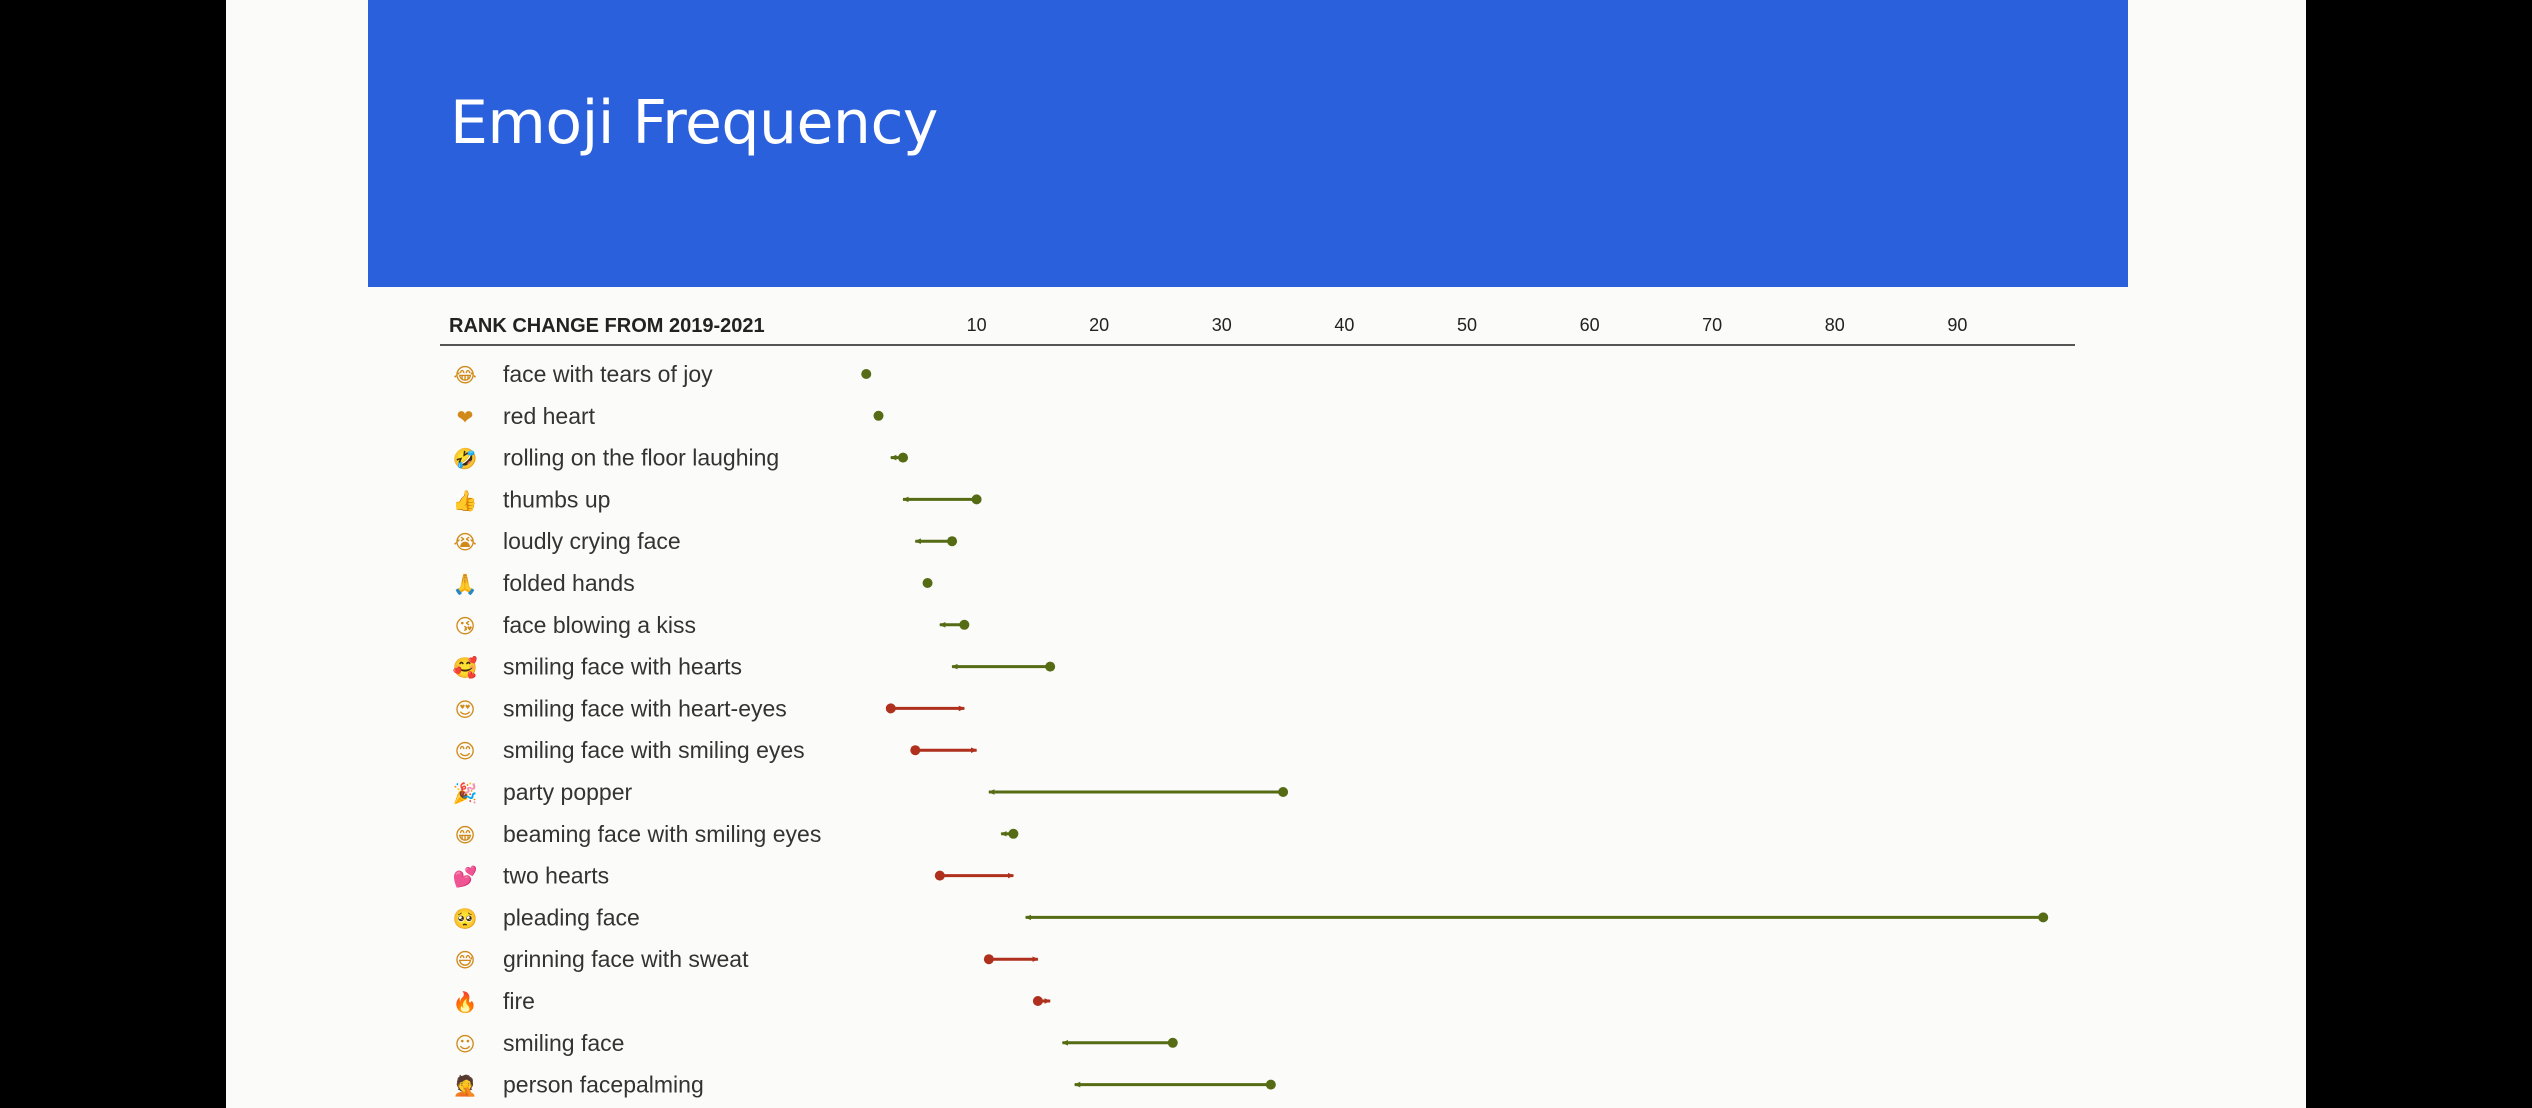 Image resolution: width=2532 pixels, height=1108 pixels. Describe the element at coordinates (465, 709) in the screenshot. I see `smiling-face-with-heart-eyes-icon: 😍` at that location.